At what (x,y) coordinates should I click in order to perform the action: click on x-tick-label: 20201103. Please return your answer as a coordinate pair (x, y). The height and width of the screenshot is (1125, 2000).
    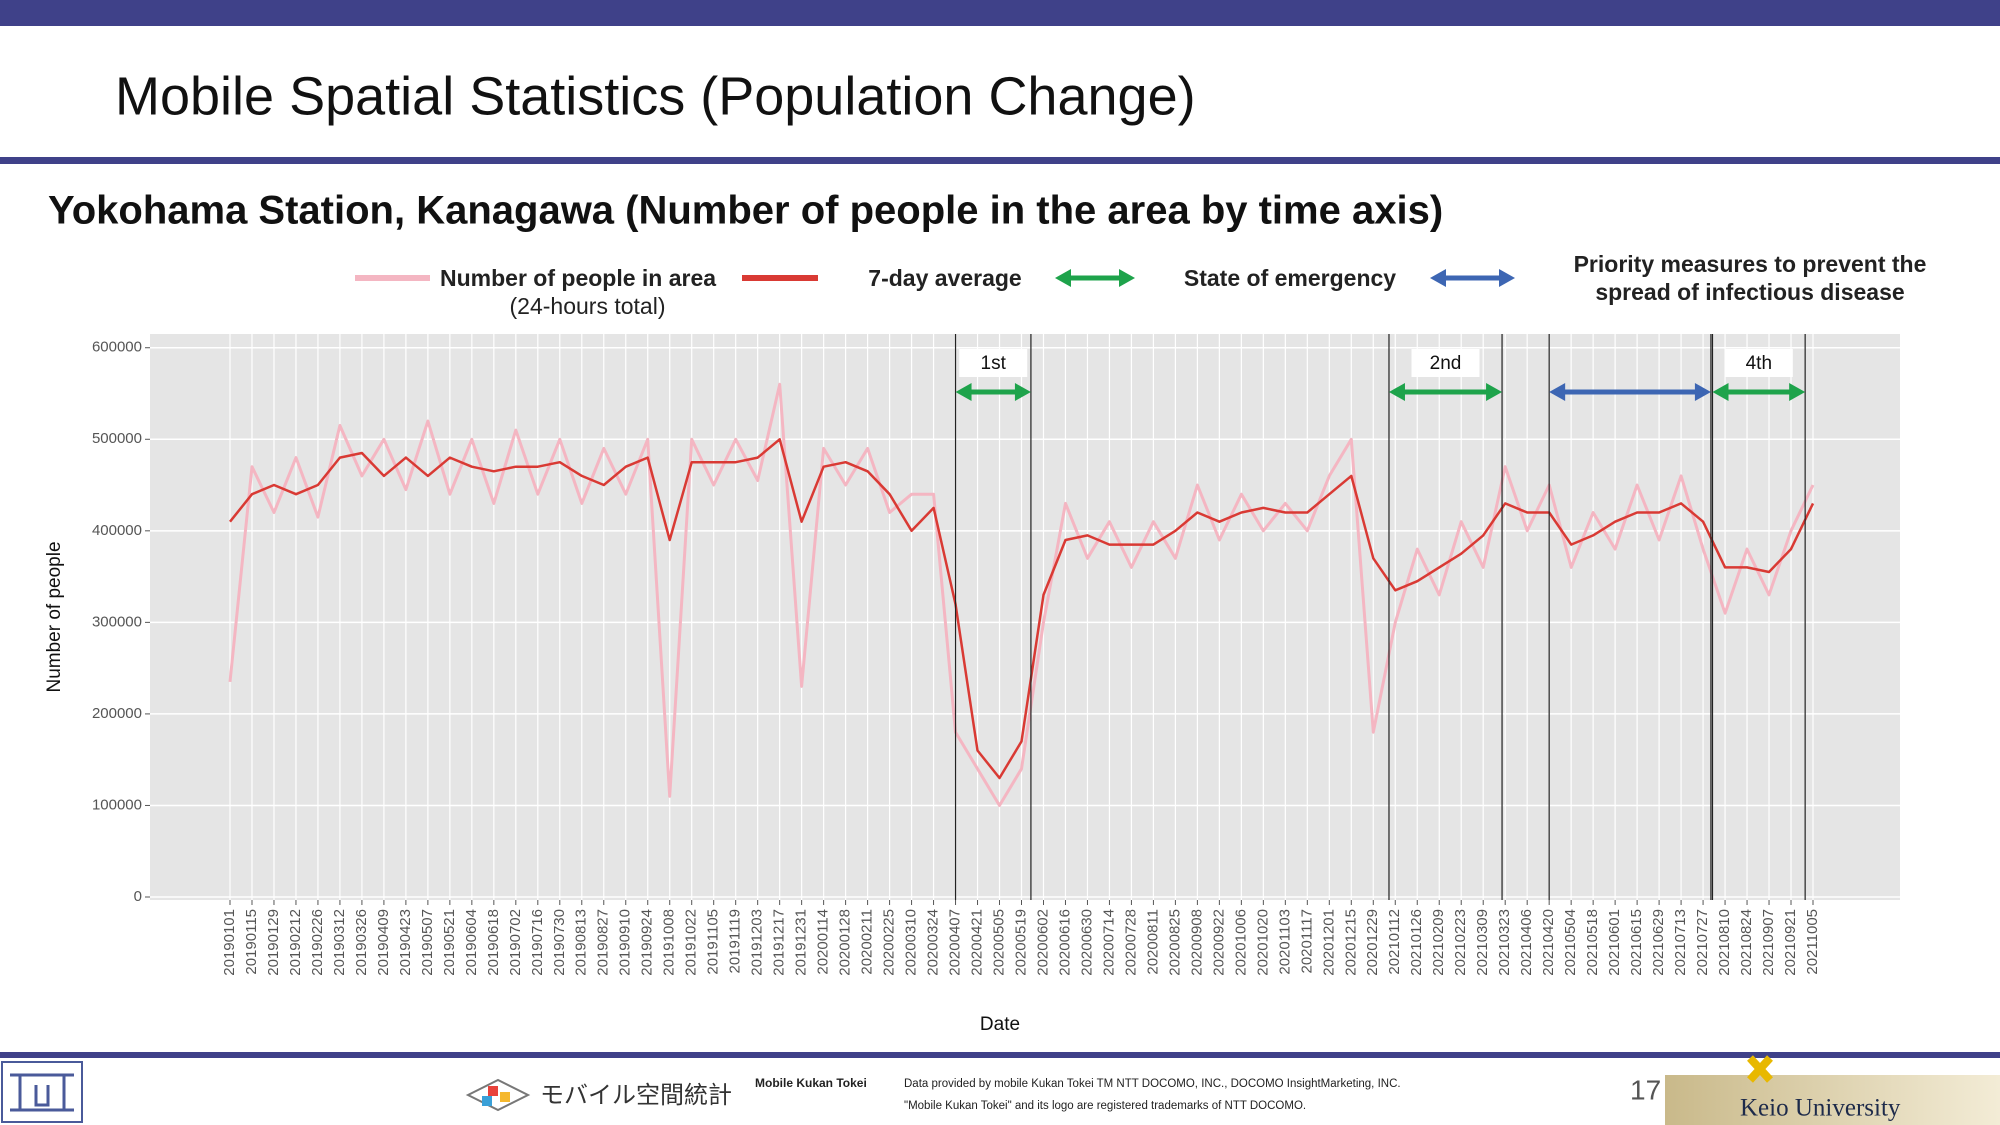
    Looking at the image, I should click on (1284, 942).